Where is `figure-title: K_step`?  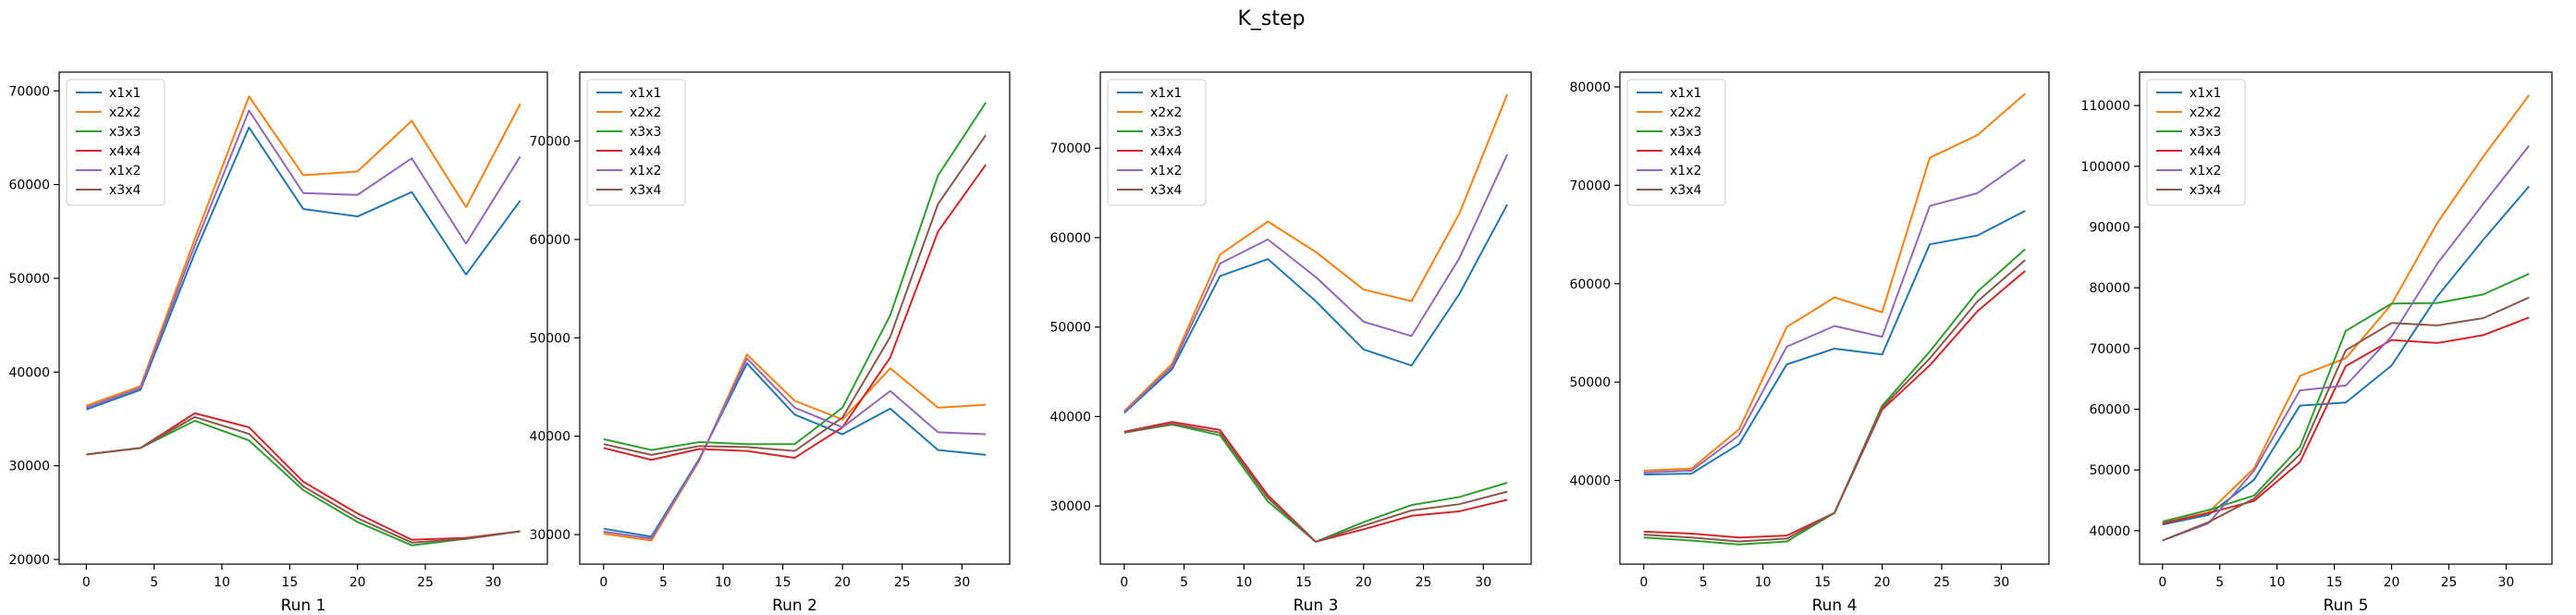
figure-title: K_step is located at coordinates (1271, 19).